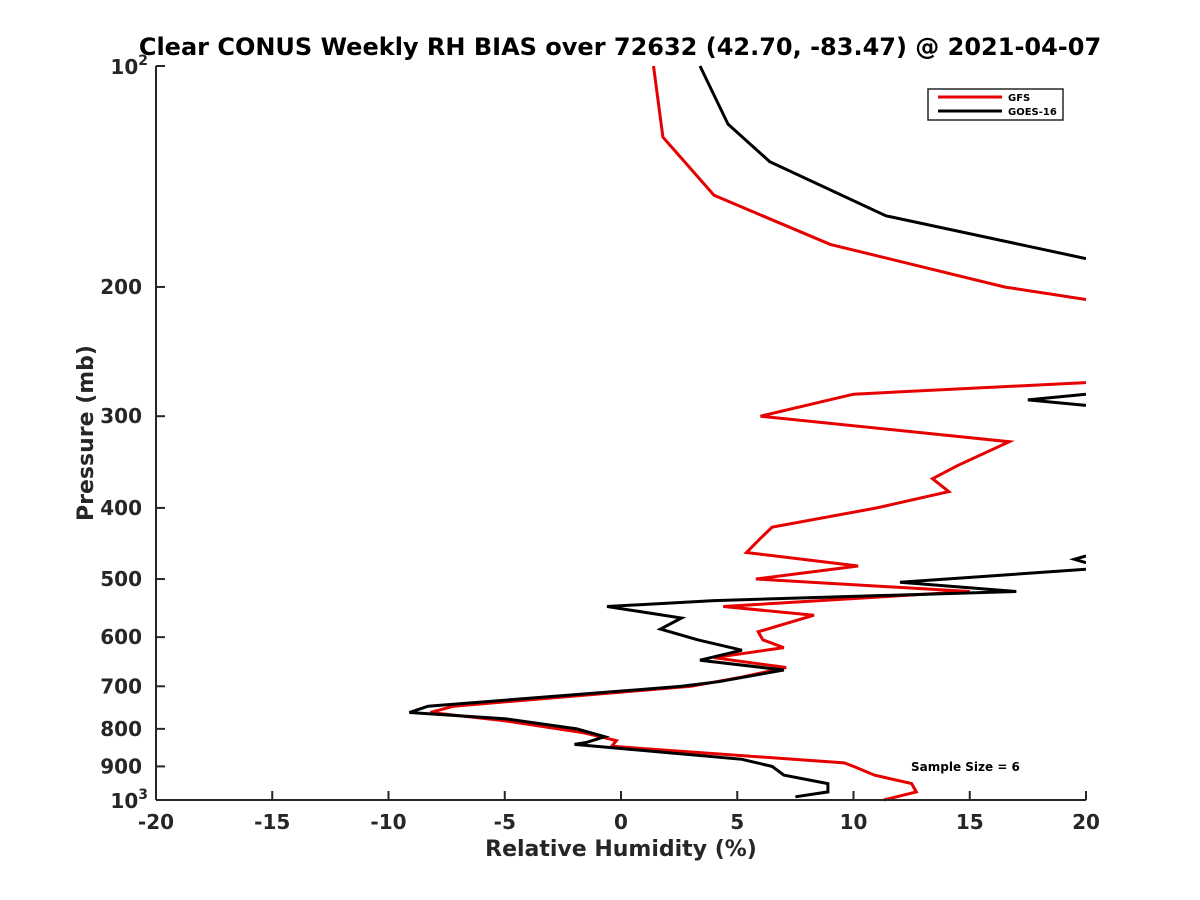  Describe the element at coordinates (388, 822) in the screenshot. I see `x-tick-label: -10` at that location.